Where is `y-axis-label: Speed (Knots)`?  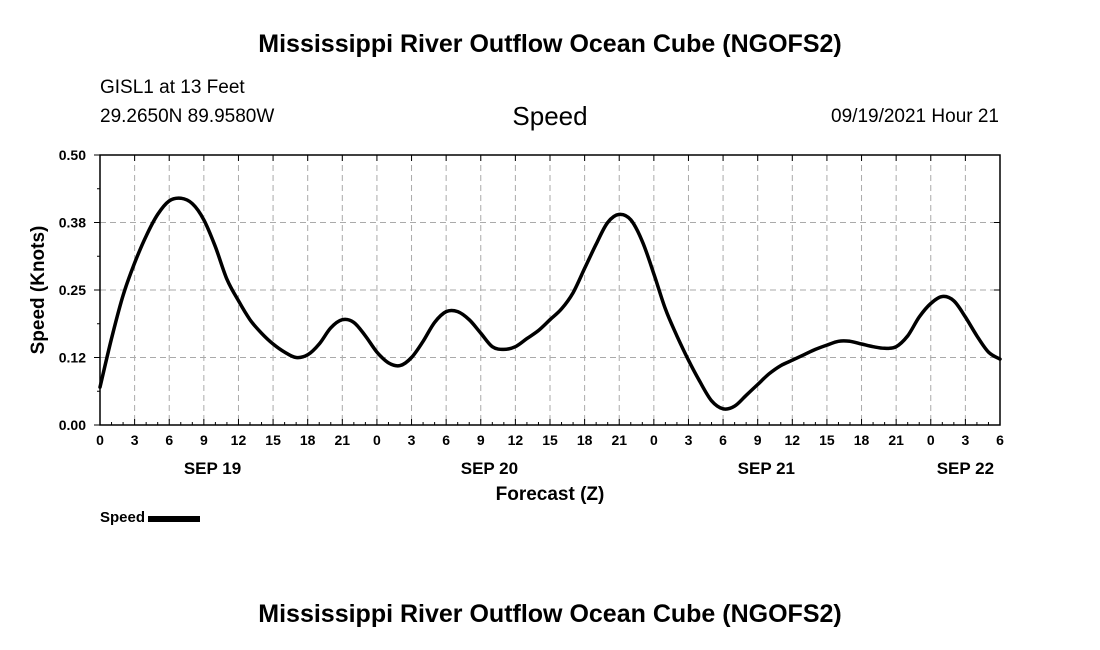 y-axis-label: Speed (Knots) is located at coordinates (38, 290).